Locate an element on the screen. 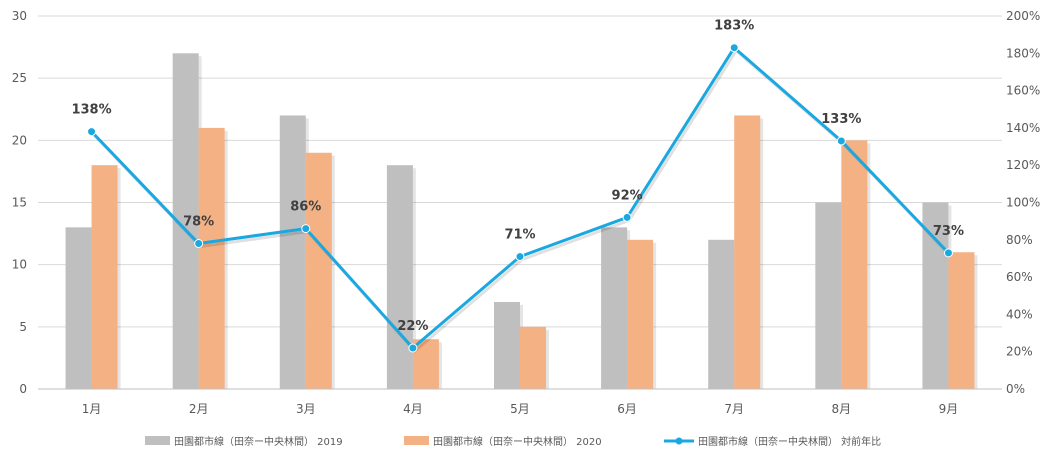 Image resolution: width=1050 pixels, height=461 pixels. left-tick-label: 0 is located at coordinates (23, 389).